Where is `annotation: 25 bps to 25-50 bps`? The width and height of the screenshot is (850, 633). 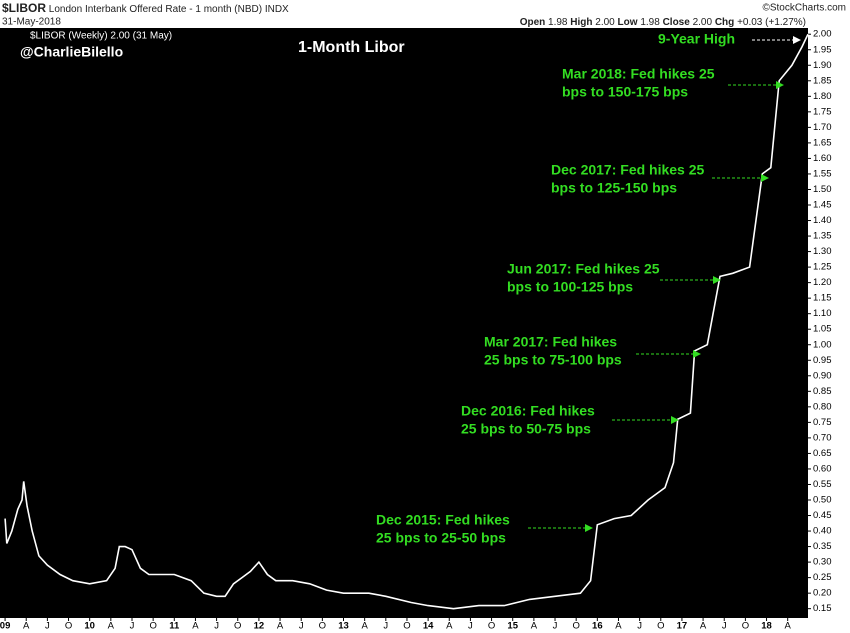
annotation: 25 bps to 25-50 bps is located at coordinates (441, 538).